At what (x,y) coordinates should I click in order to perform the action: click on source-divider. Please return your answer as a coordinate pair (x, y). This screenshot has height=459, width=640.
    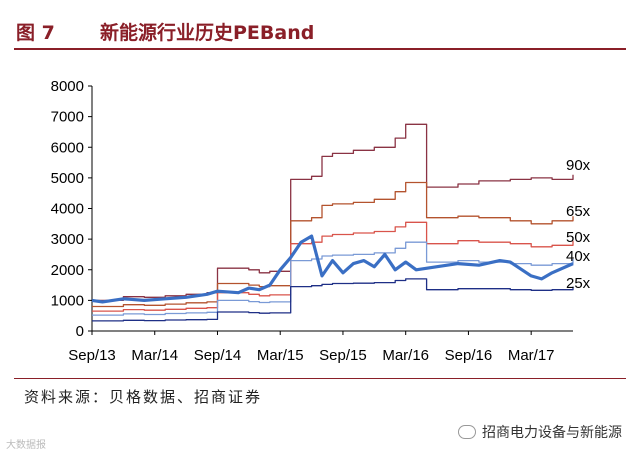
    Looking at the image, I should click on (320, 378).